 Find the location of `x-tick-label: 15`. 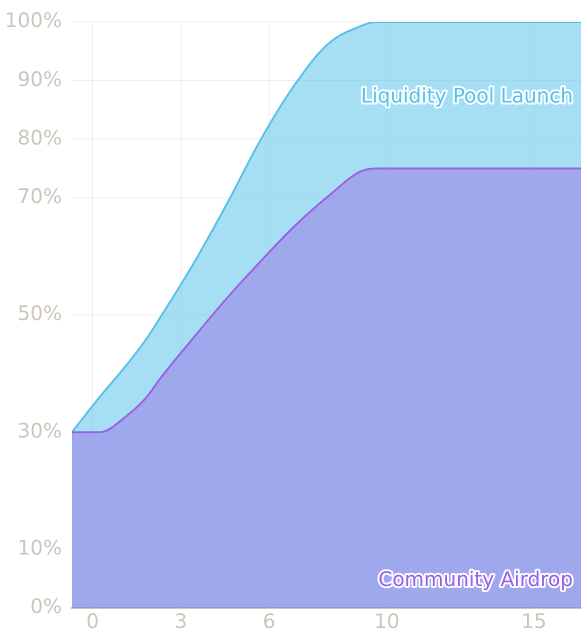

x-tick-label: 15 is located at coordinates (534, 621).